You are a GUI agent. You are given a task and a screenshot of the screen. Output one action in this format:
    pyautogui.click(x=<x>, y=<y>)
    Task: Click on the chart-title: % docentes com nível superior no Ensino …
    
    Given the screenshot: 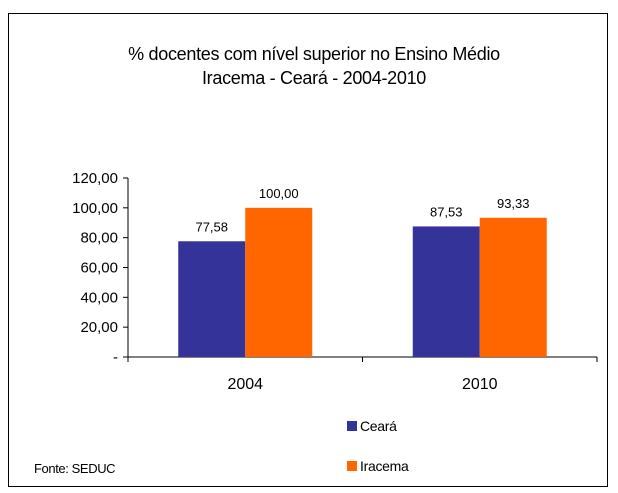 What is the action you would take?
    pyautogui.click(x=314, y=54)
    